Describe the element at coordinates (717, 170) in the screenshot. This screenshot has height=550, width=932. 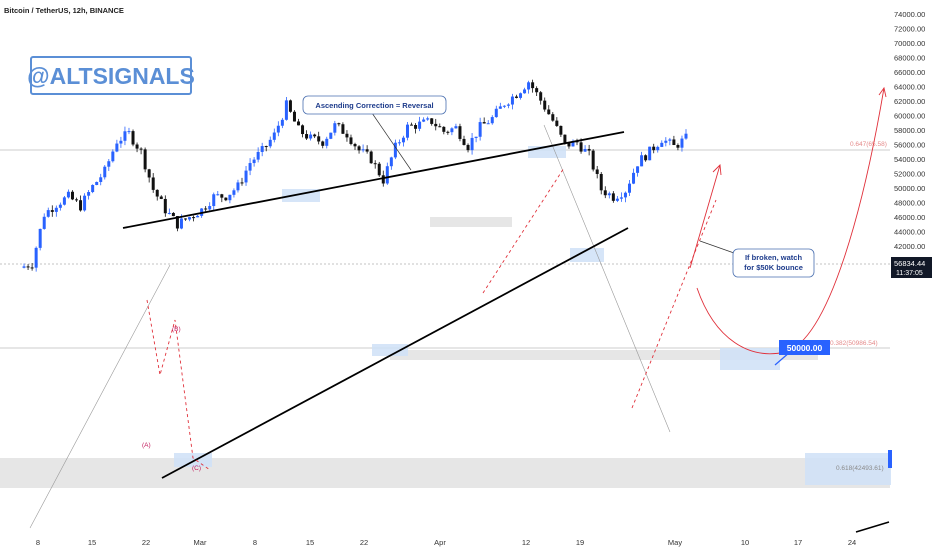
I see `projection-arrow-up-head` at that location.